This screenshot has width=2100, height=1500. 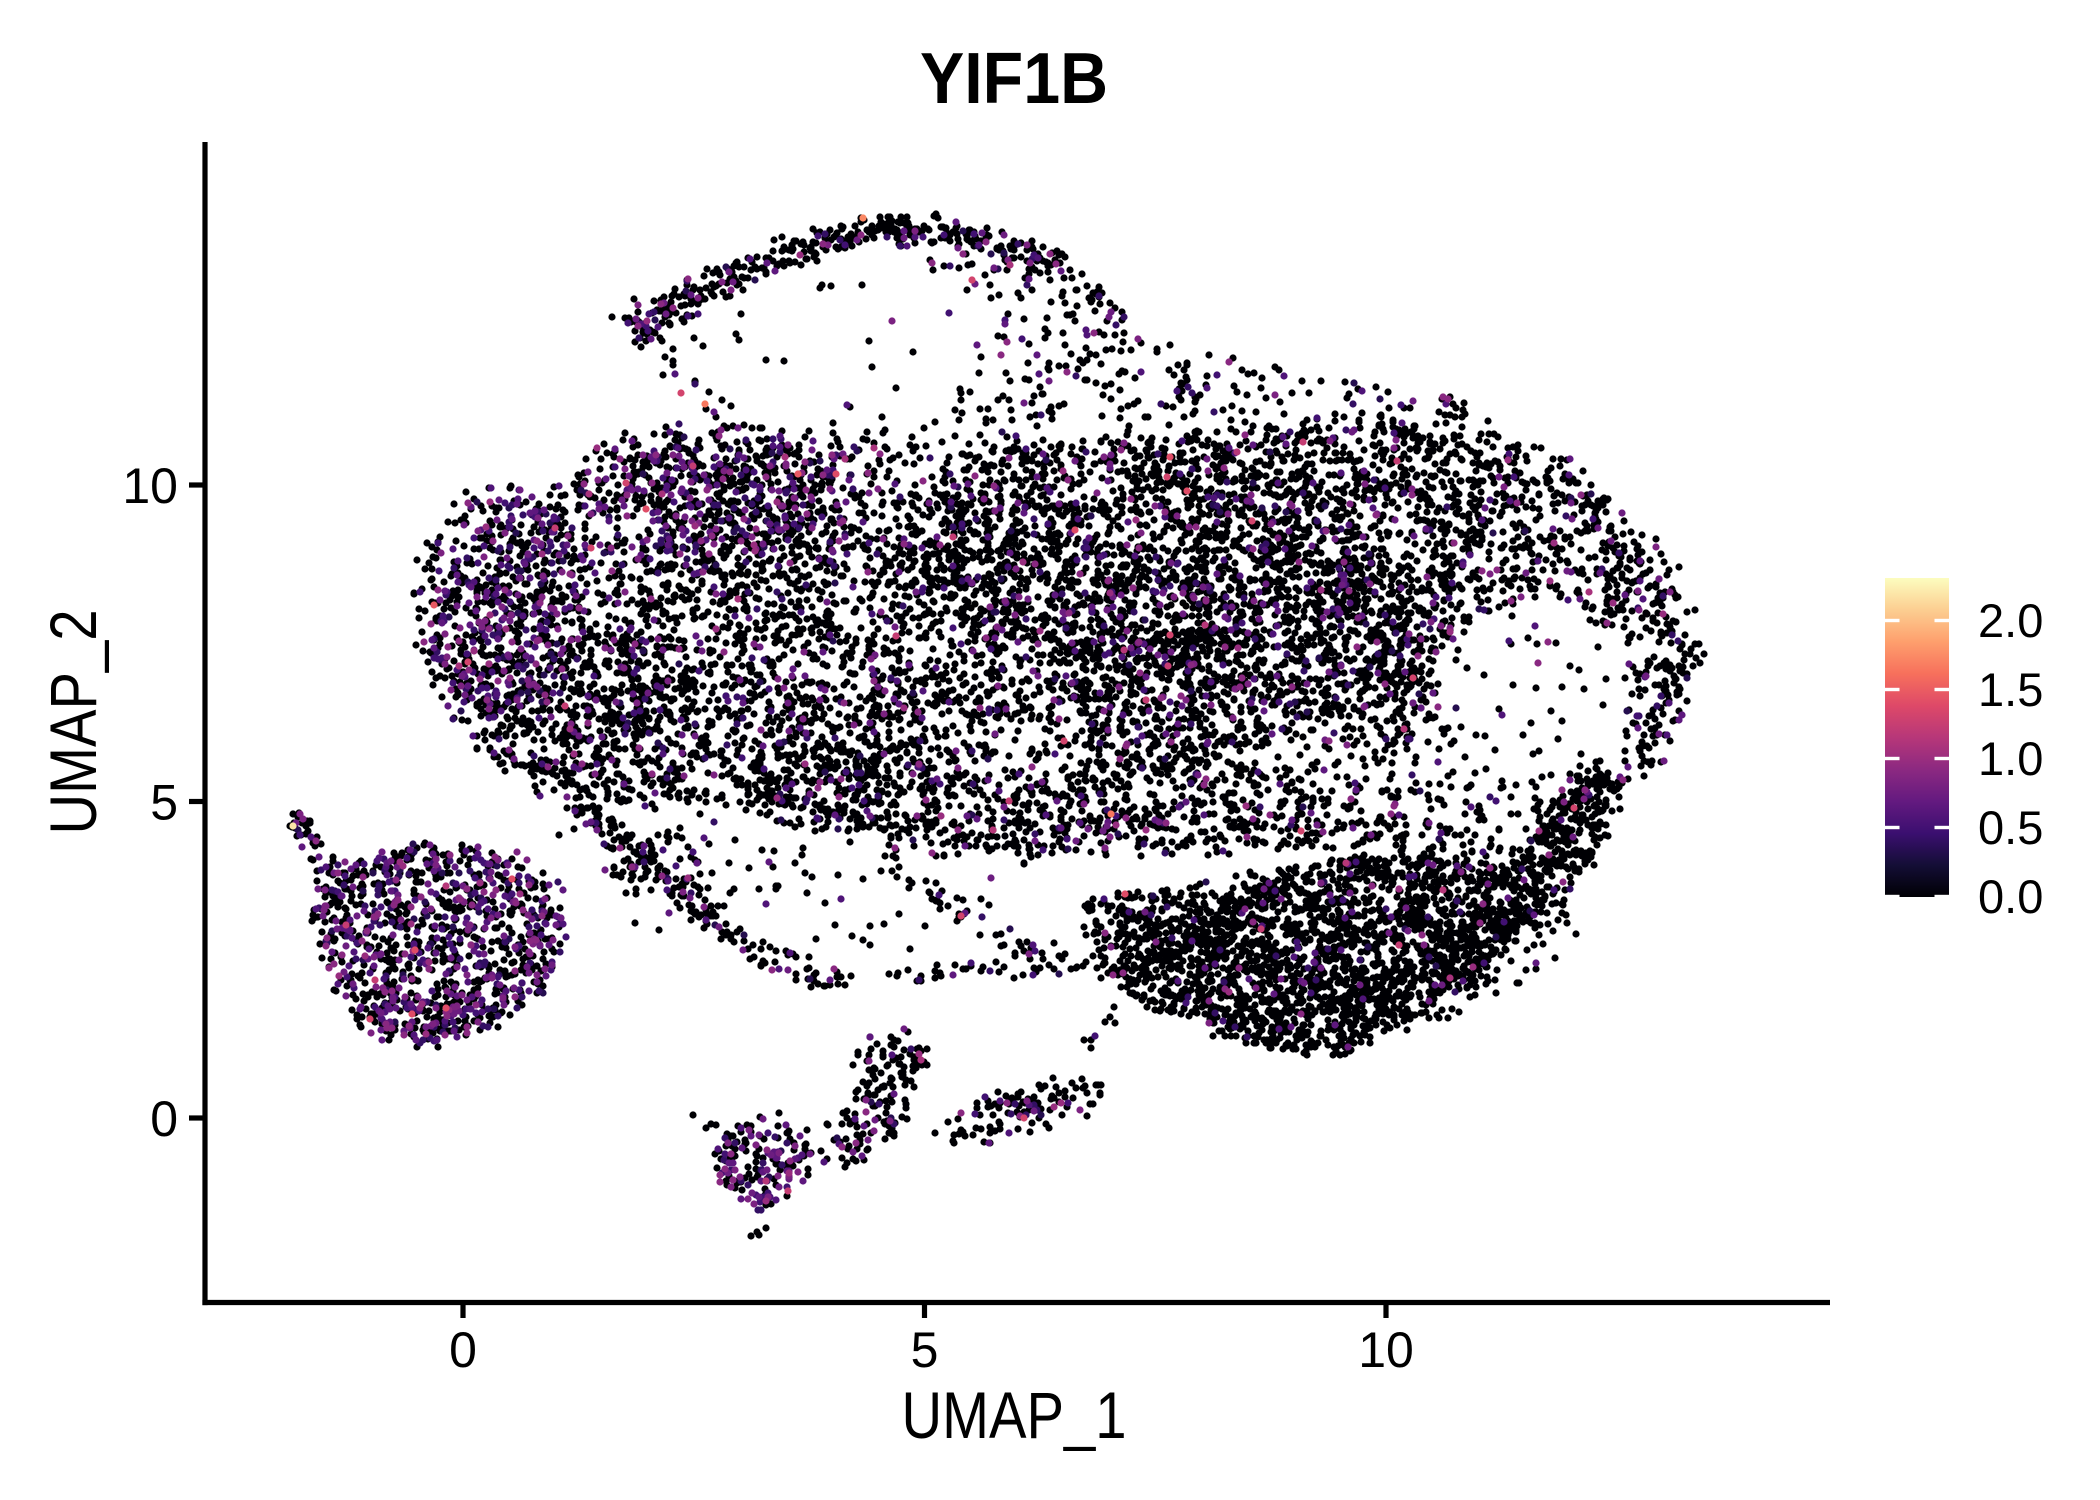 I want to click on svg-text: 2.0, so click(x=2010, y=620).